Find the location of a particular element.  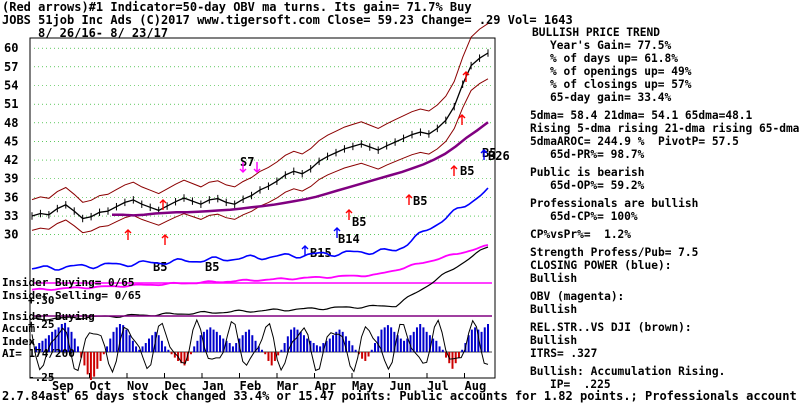

signal-label: B14 is located at coordinates (349, 239).